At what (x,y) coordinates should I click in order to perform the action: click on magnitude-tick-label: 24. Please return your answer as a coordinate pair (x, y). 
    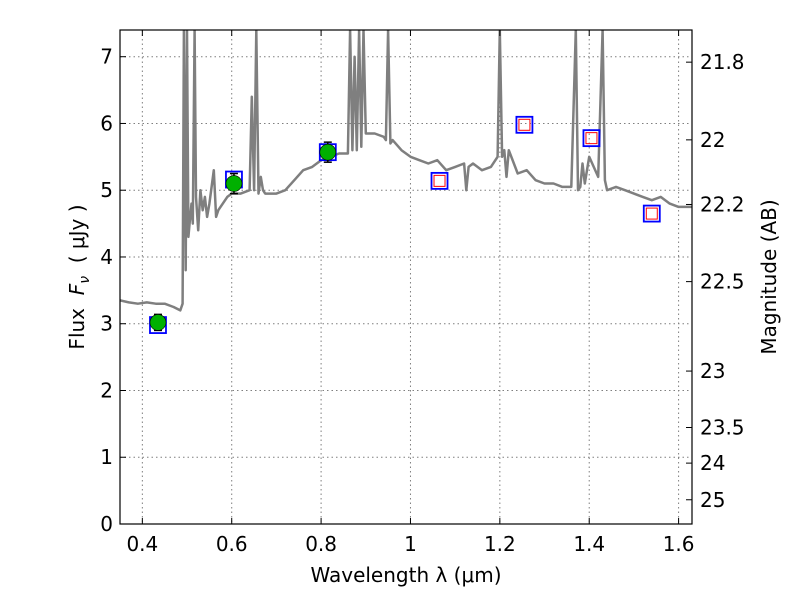
    Looking at the image, I should click on (712, 463).